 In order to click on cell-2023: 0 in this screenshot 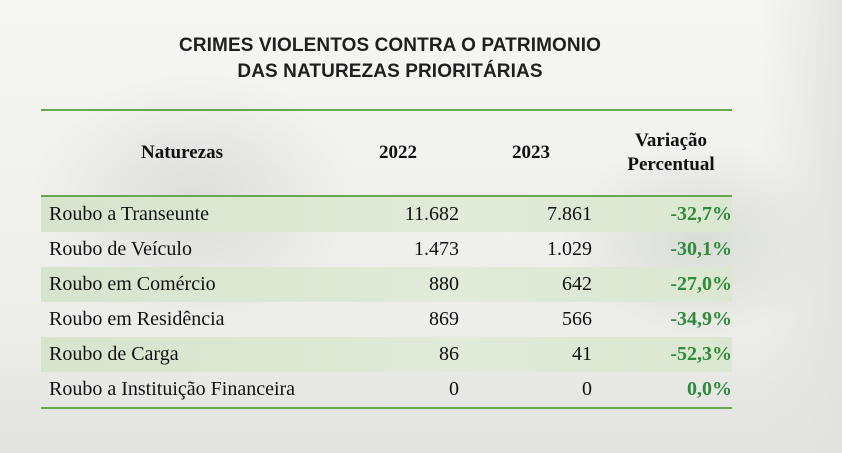, I will do `click(587, 389)`.